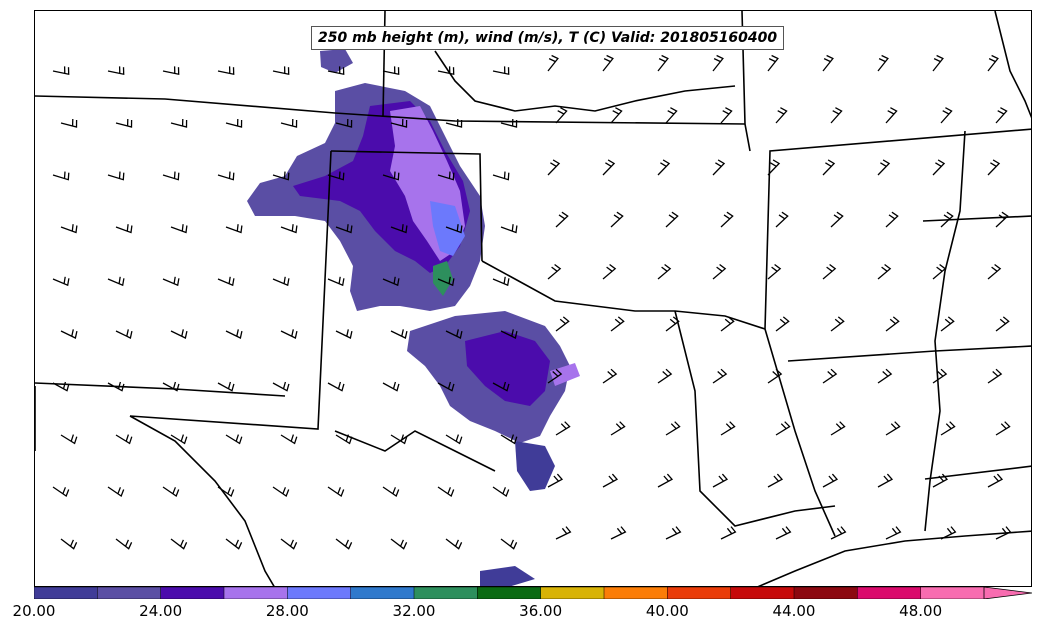 The image size is (1041, 633). What do you see at coordinates (667, 611) in the screenshot?
I see `colorbar-tick-label: 40.00` at bounding box center [667, 611].